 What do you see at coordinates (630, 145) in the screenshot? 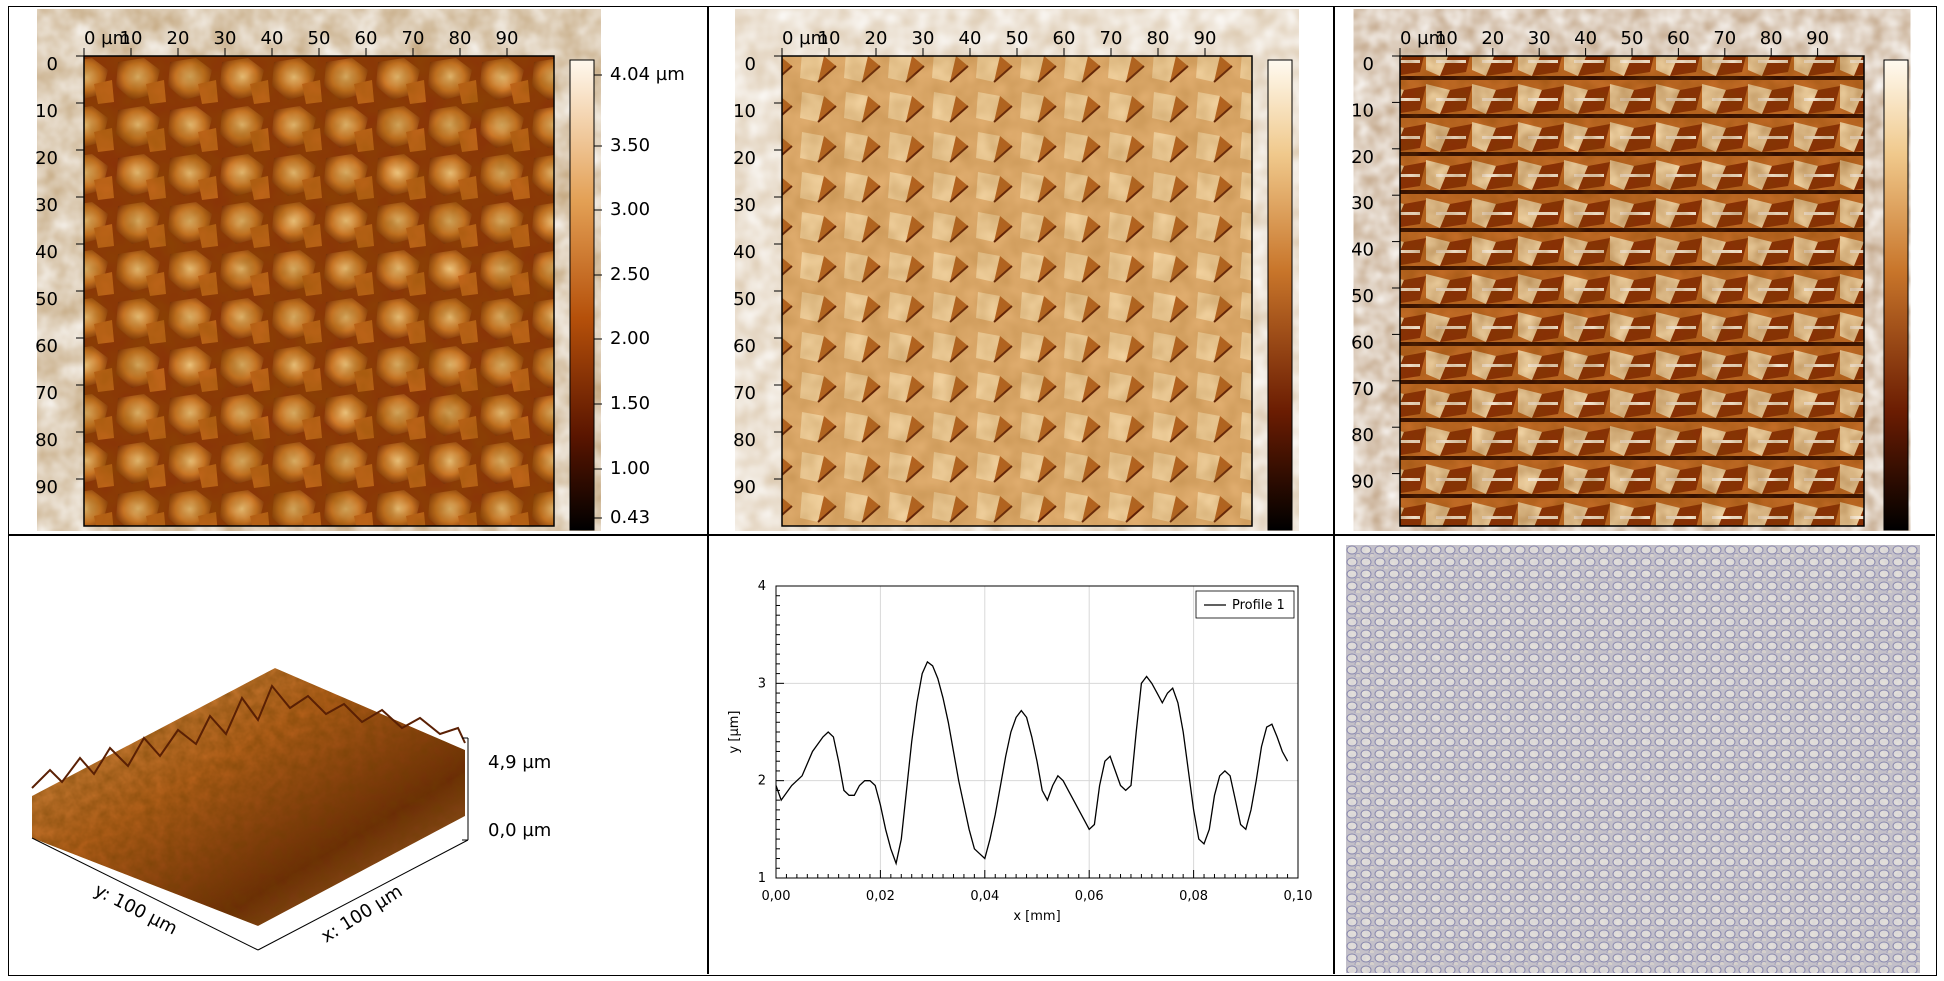
I see `colorbar-label: 3.50` at bounding box center [630, 145].